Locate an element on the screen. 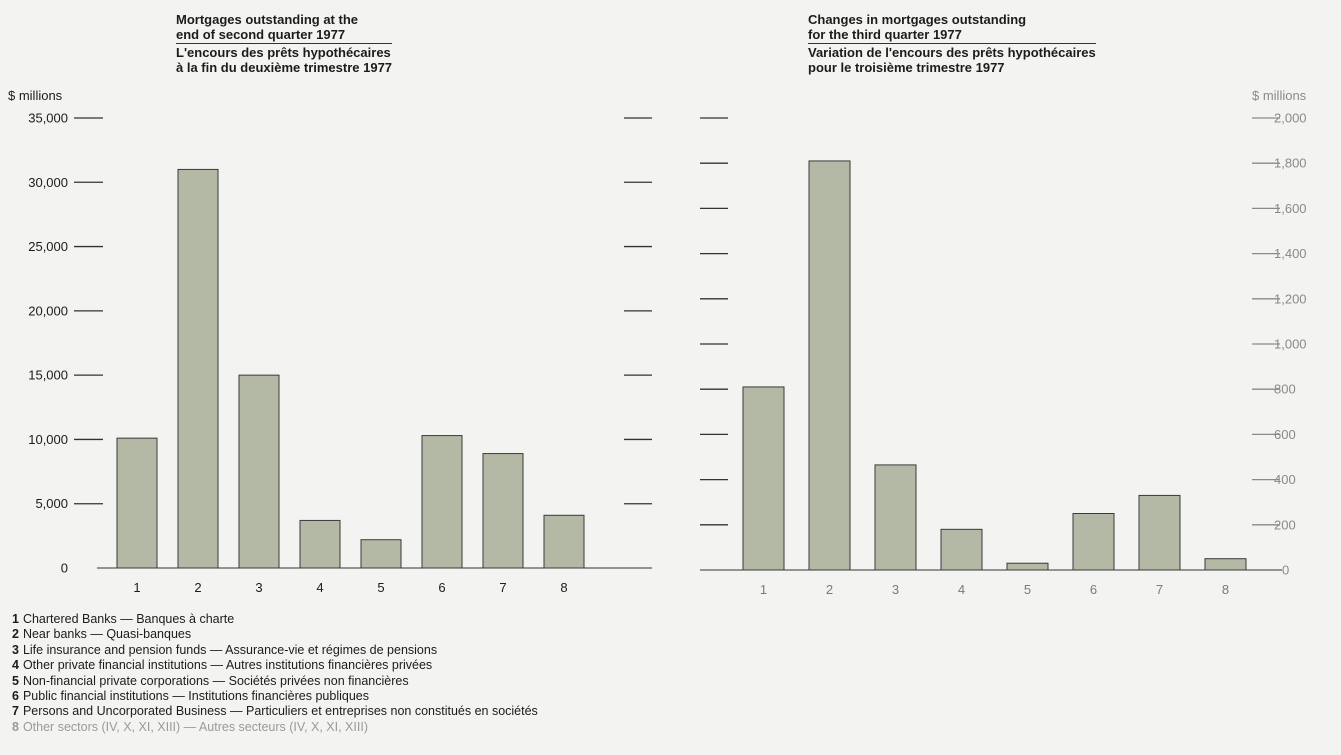 This screenshot has height=755, width=1341. left-x-tick-label: 3 is located at coordinates (258, 587).